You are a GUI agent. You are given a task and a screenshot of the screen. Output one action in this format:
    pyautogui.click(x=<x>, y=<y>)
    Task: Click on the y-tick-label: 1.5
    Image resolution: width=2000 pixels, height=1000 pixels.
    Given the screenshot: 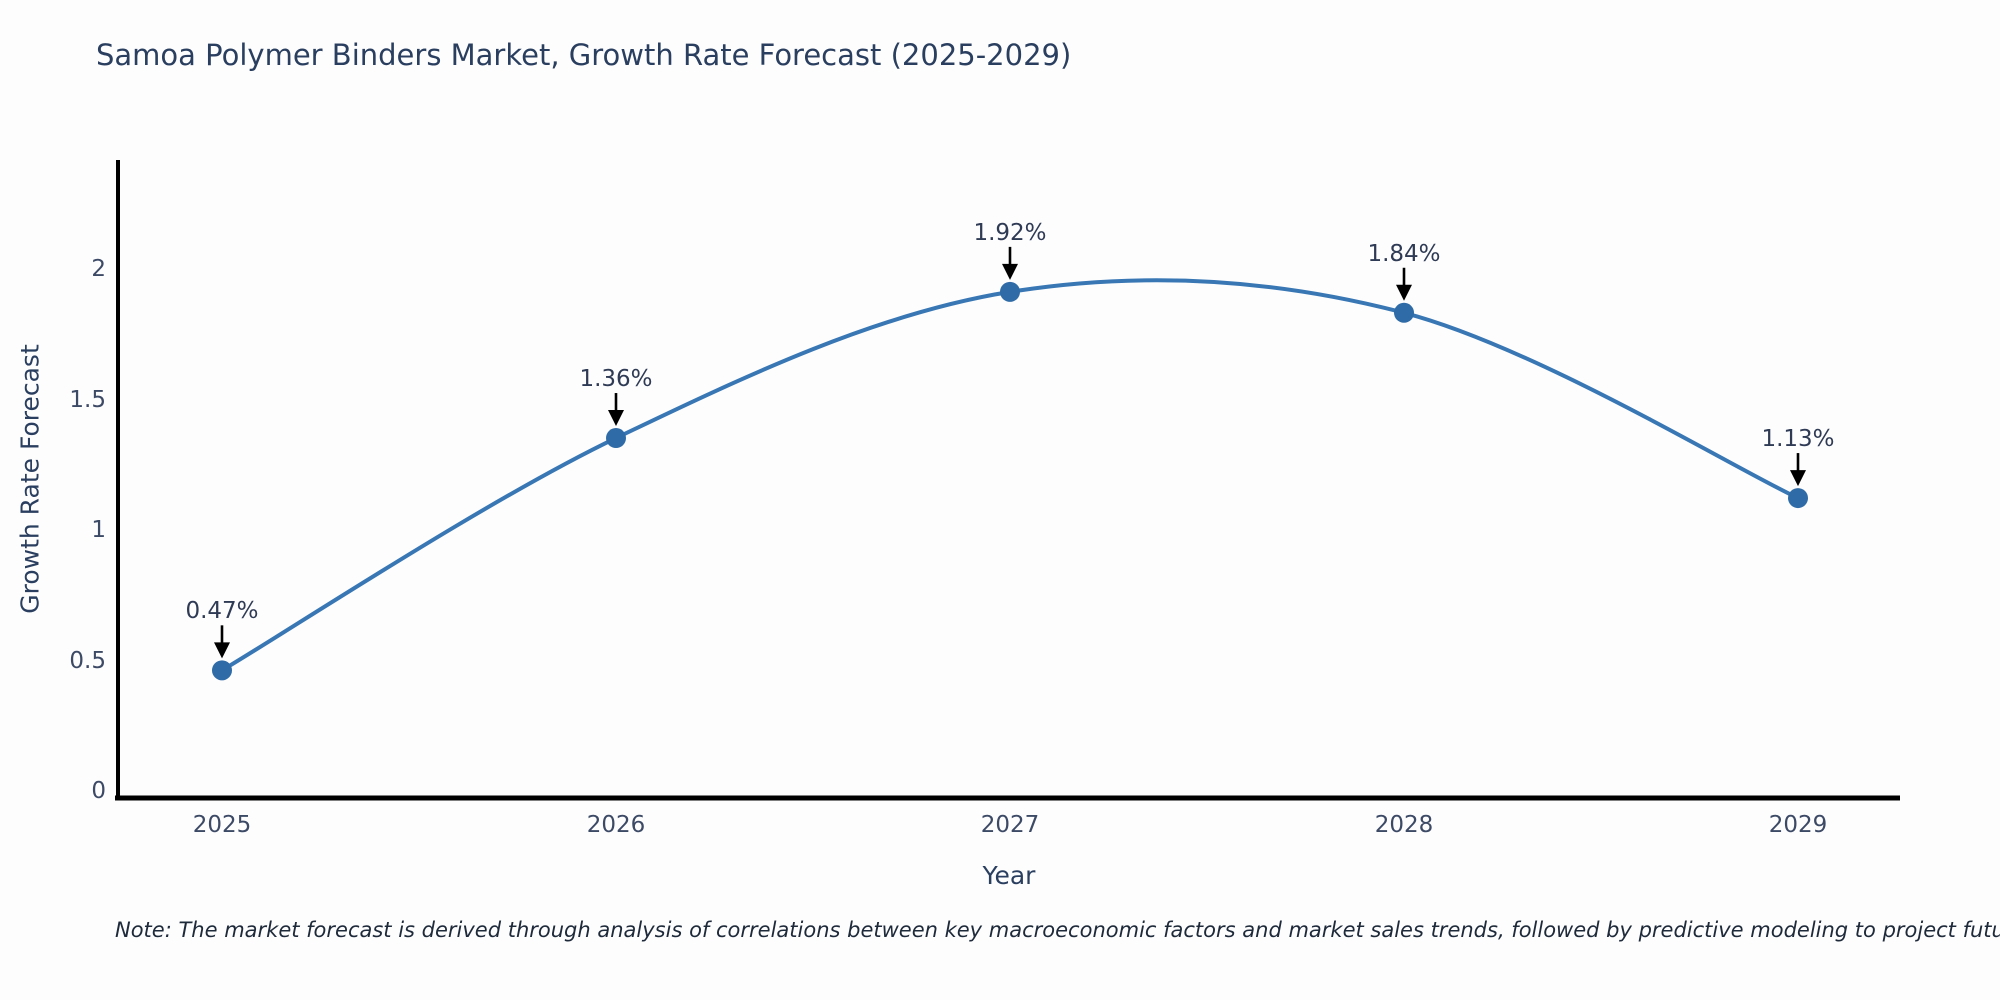 What is the action you would take?
    pyautogui.click(x=87, y=399)
    